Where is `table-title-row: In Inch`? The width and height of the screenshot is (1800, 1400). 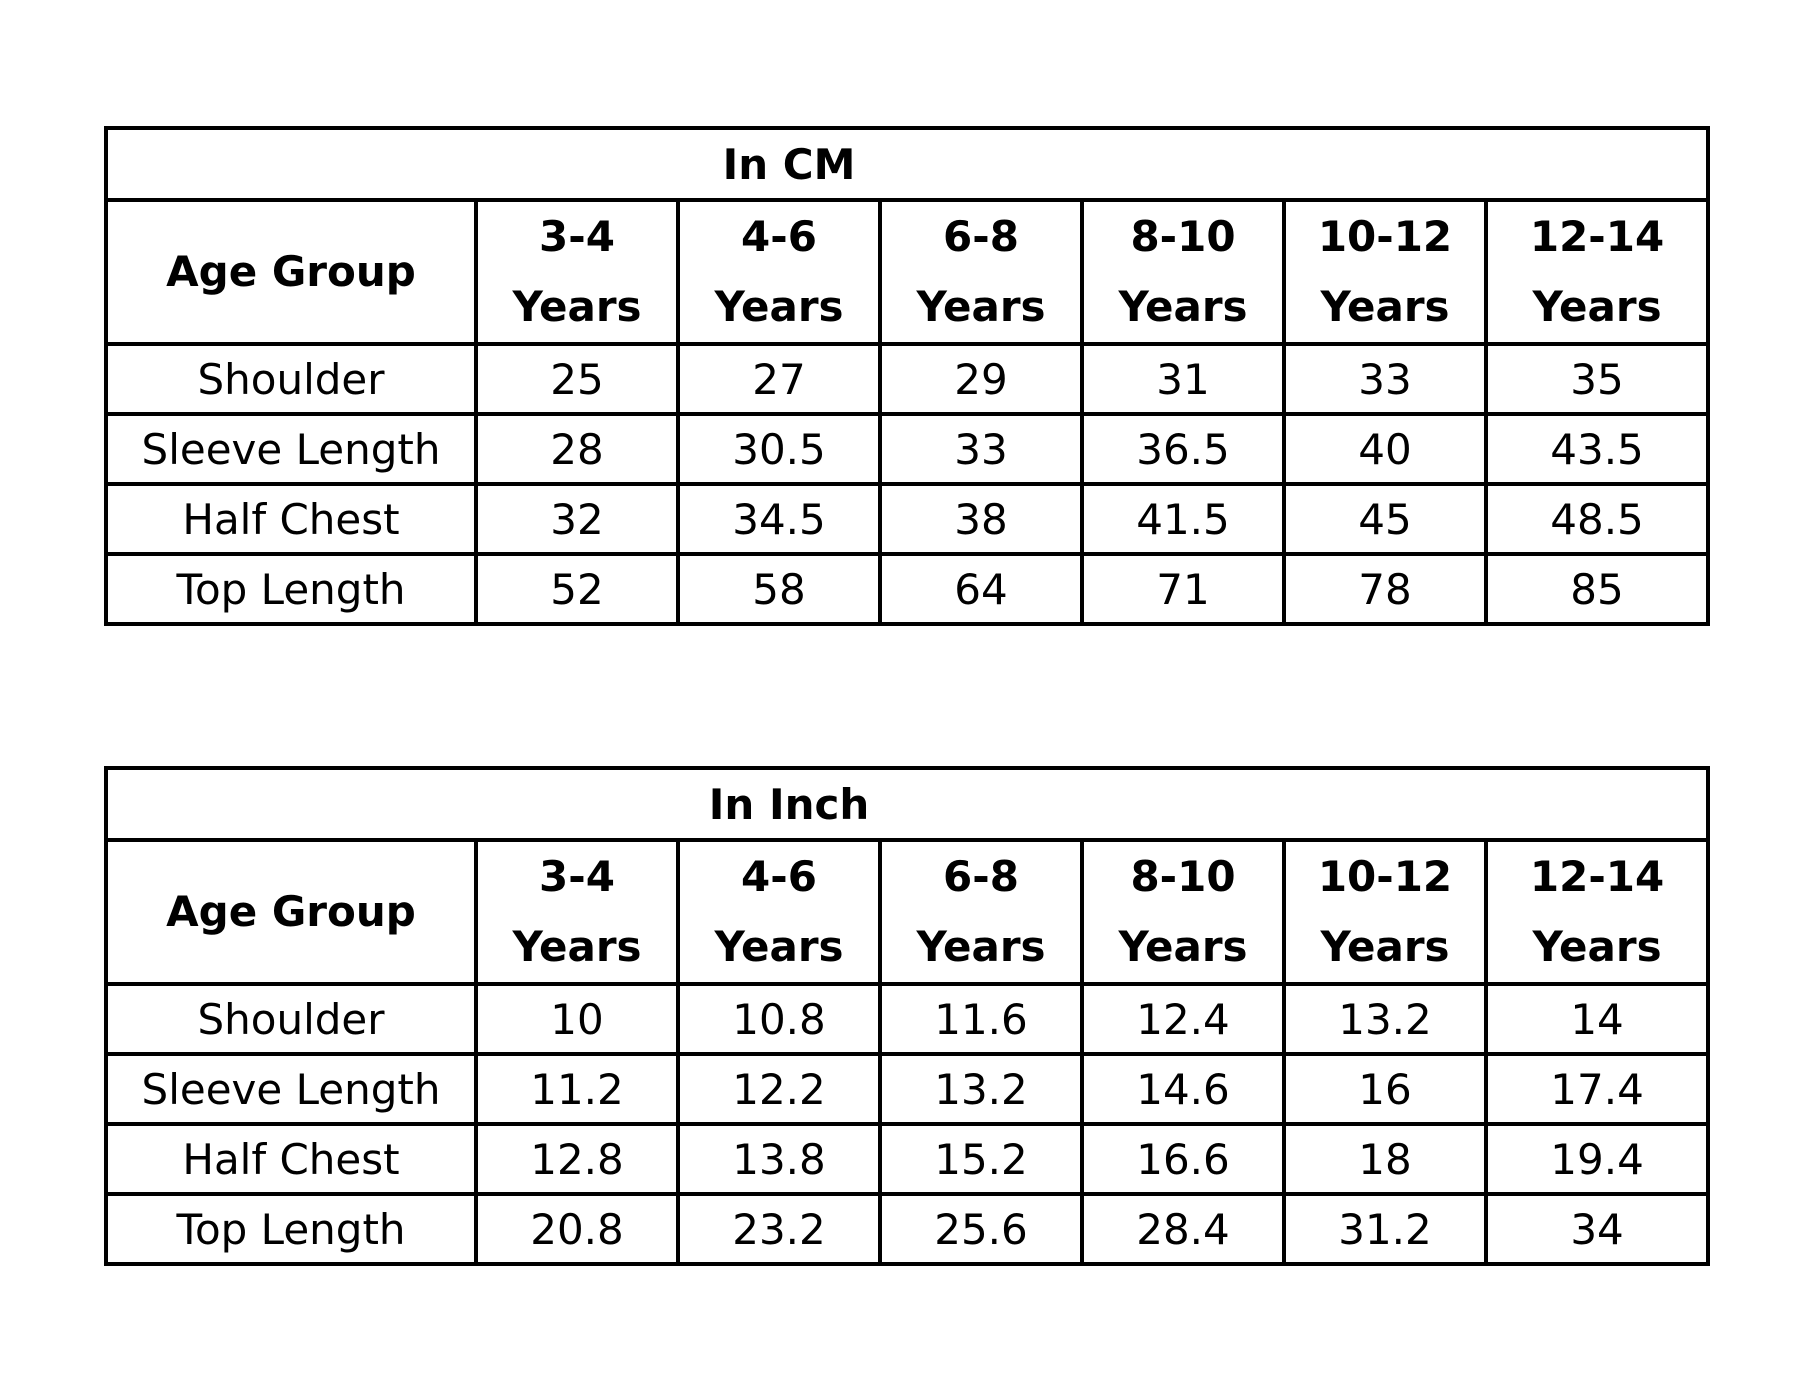
table-title-row: In Inch is located at coordinates (907, 804).